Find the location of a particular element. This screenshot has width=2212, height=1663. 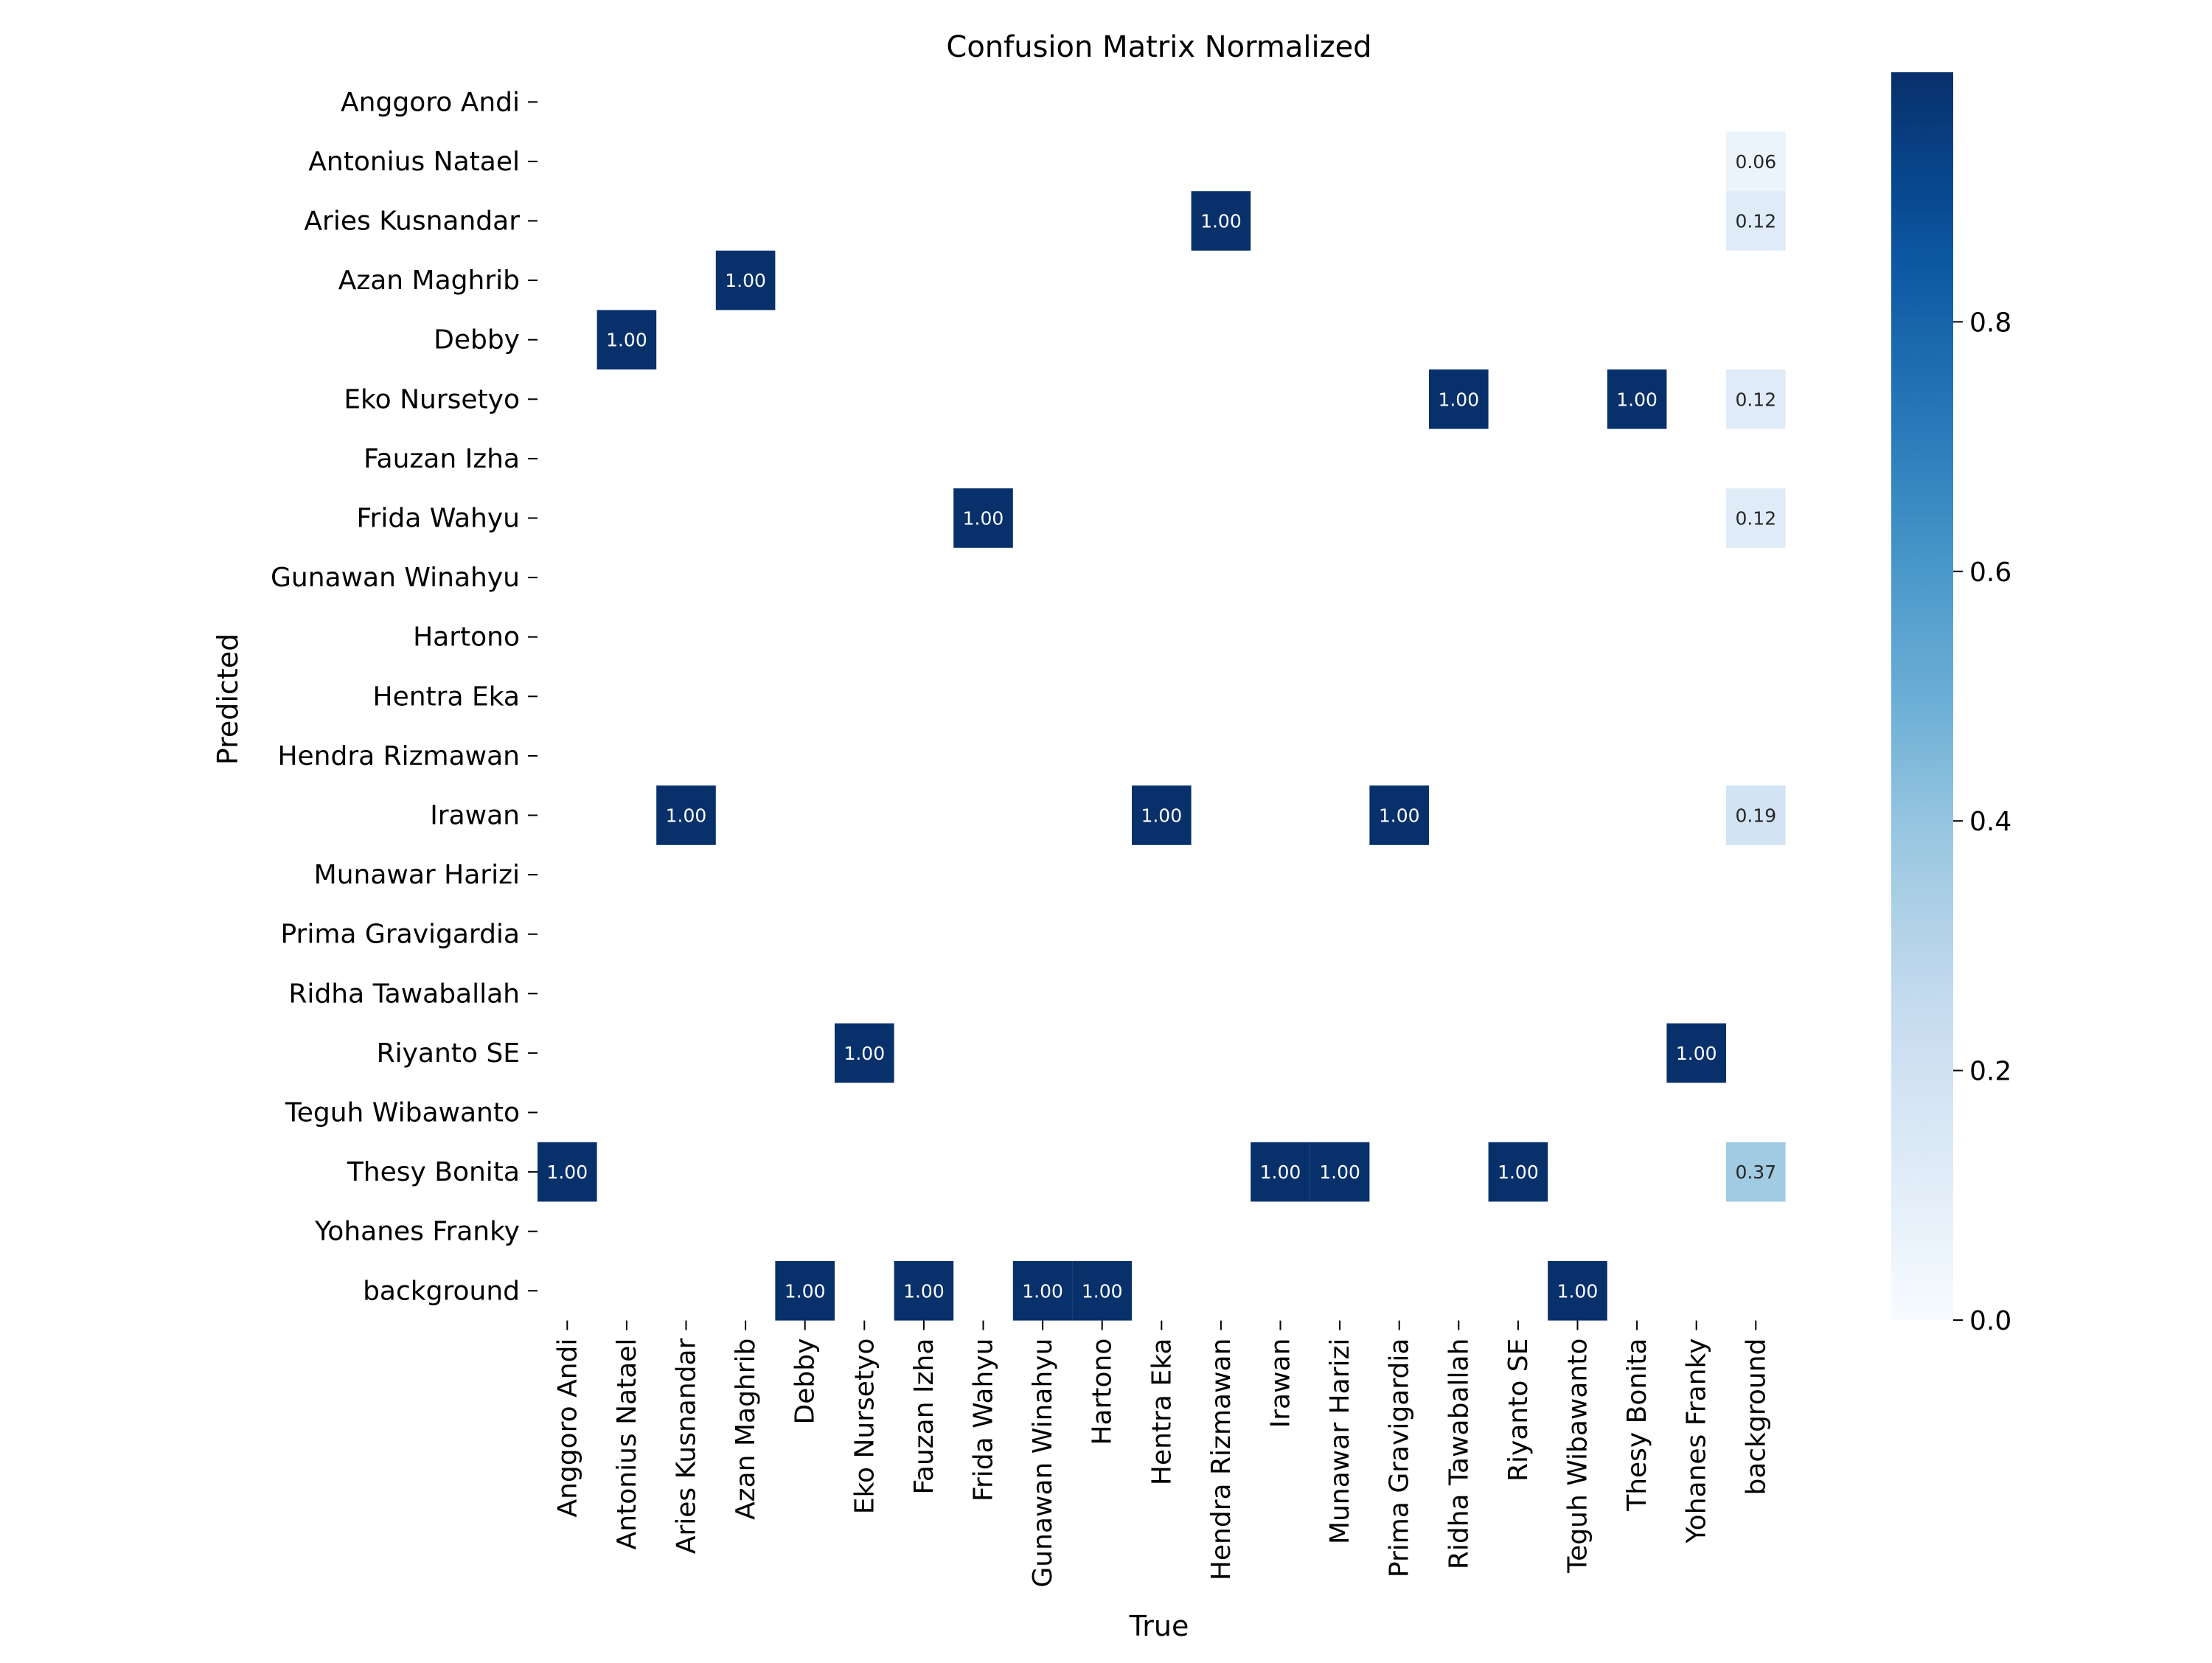

x-tick-label: Gunawan Winahyu is located at coordinates (1043, 1463).